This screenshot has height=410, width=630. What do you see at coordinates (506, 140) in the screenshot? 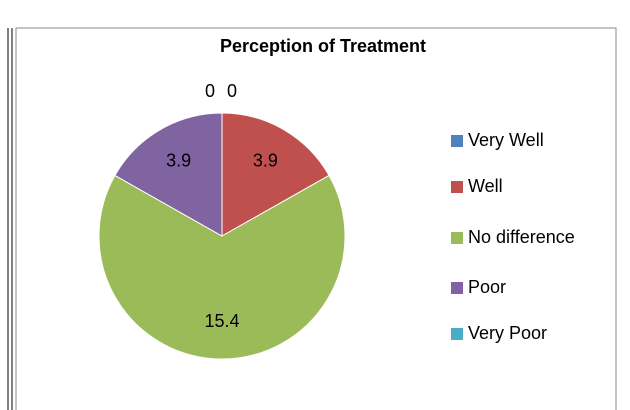
I see `legend-label: Very Well` at bounding box center [506, 140].